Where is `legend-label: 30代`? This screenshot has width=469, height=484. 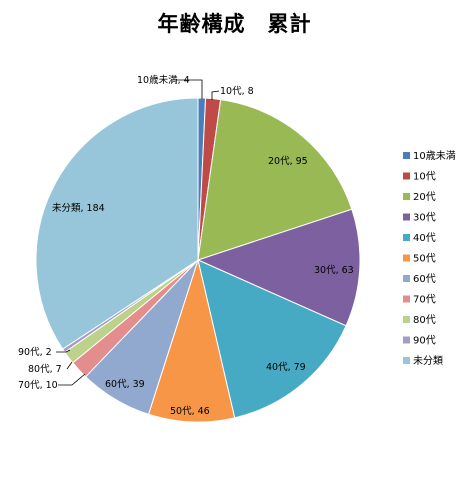
legend-label: 30代 is located at coordinates (424, 218).